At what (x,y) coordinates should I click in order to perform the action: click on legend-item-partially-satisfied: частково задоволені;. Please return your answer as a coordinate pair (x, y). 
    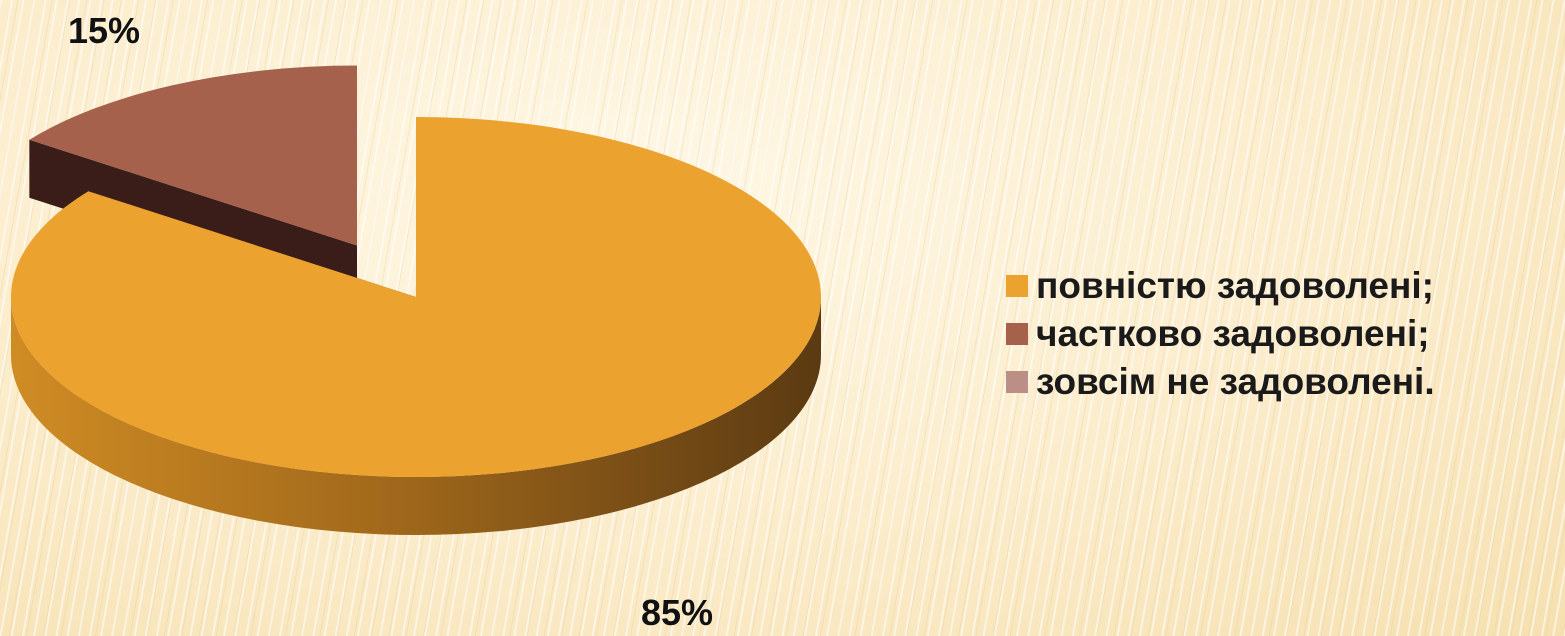
    Looking at the image, I should click on (1220, 334).